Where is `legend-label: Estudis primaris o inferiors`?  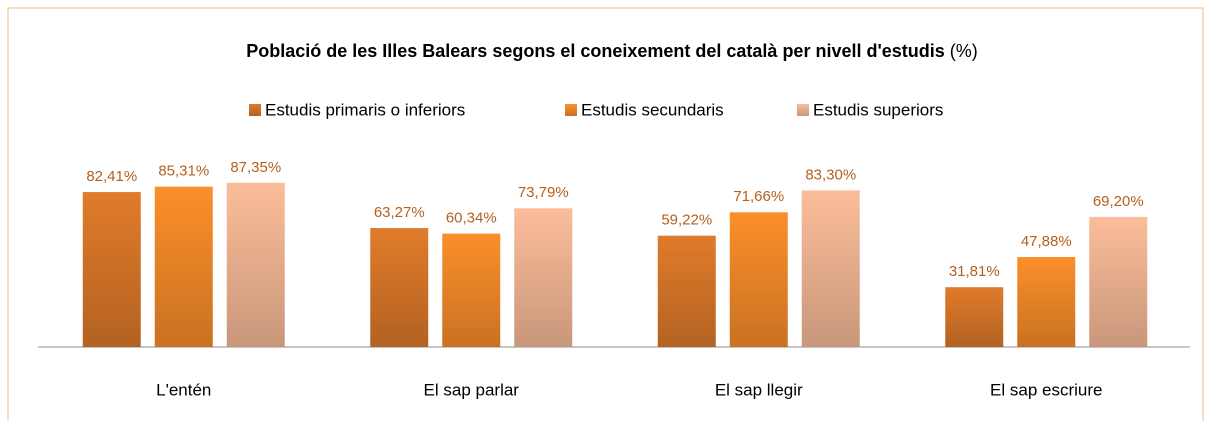
legend-label: Estudis primaris o inferiors is located at coordinates (365, 109).